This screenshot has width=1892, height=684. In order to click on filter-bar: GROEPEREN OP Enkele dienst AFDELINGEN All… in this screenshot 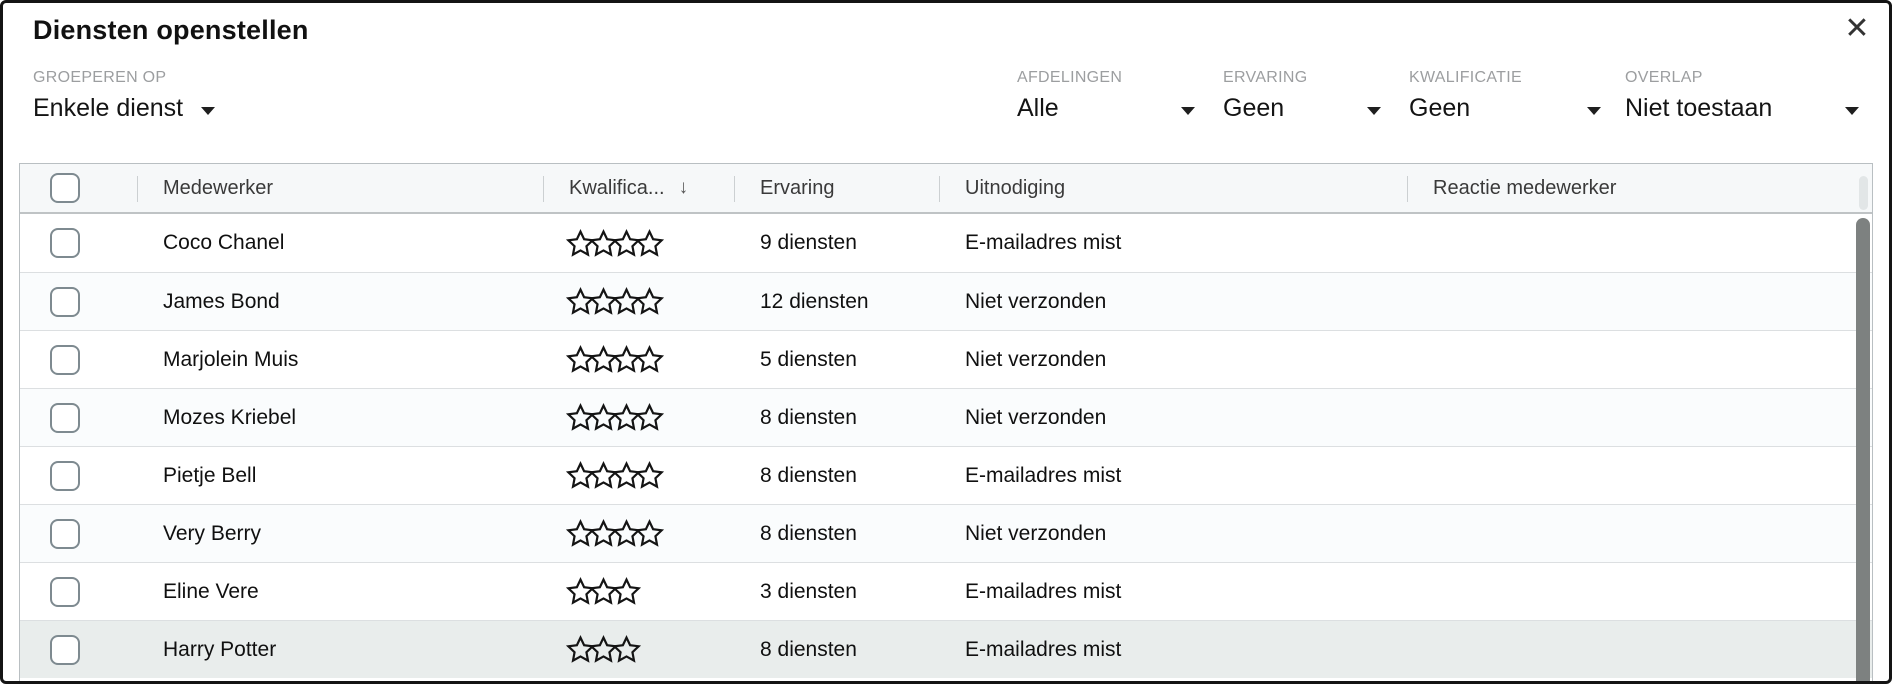, I will do `click(946, 96)`.